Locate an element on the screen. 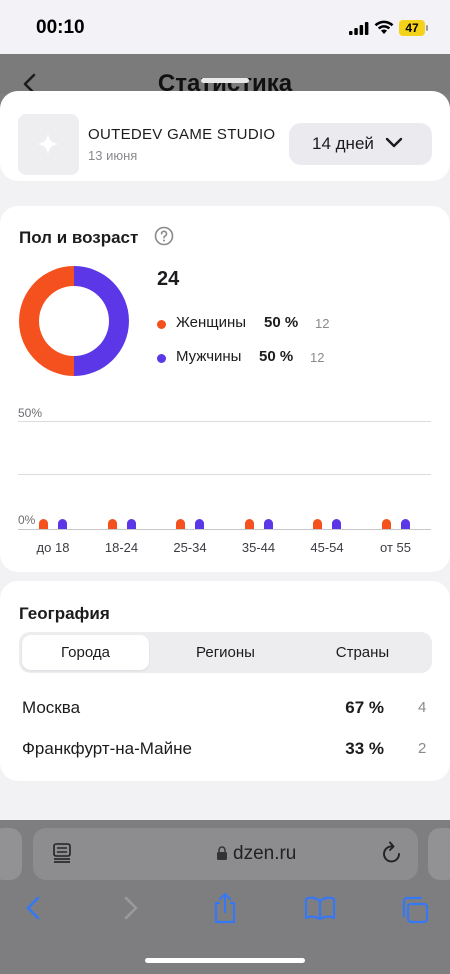 The width and height of the screenshot is (450, 974). forward-icon is located at coordinates (131, 908).